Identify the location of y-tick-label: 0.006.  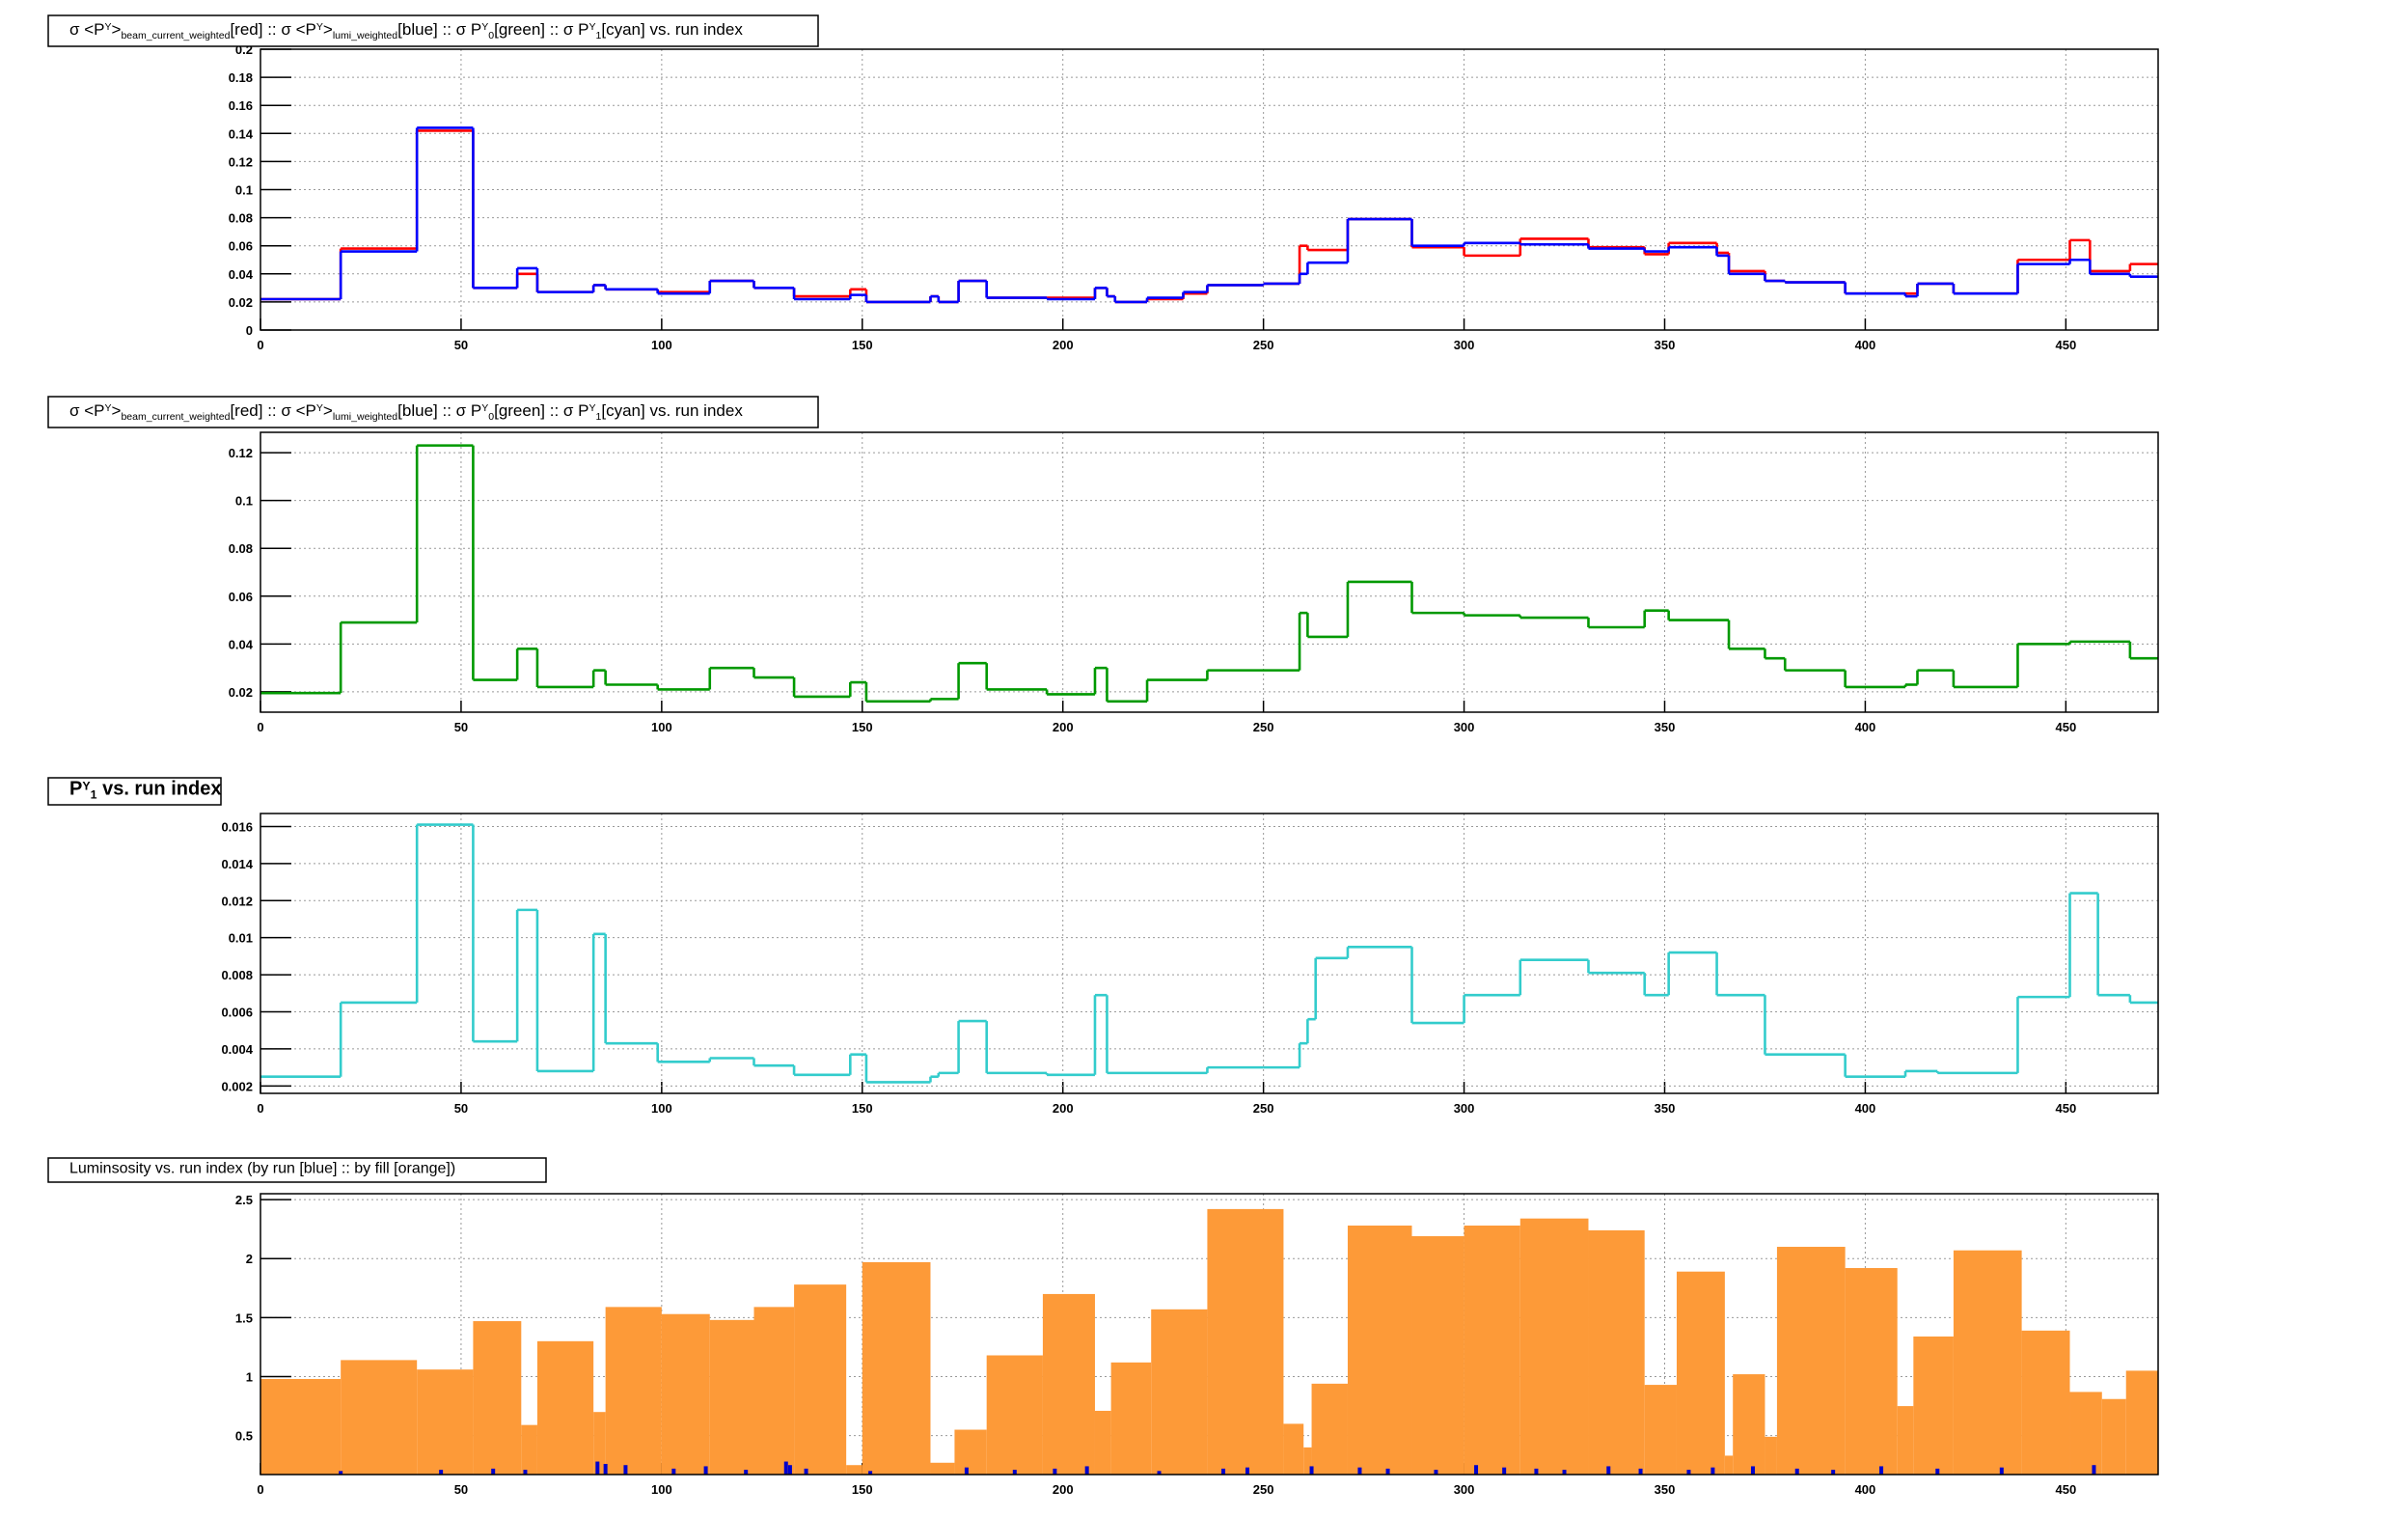
(237, 1012).